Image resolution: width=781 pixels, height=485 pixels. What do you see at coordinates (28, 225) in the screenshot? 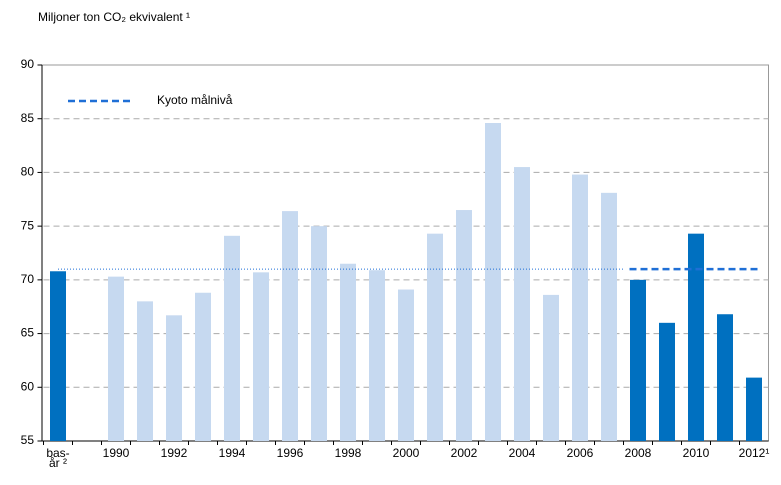
I see `y-tick-label: 75` at bounding box center [28, 225].